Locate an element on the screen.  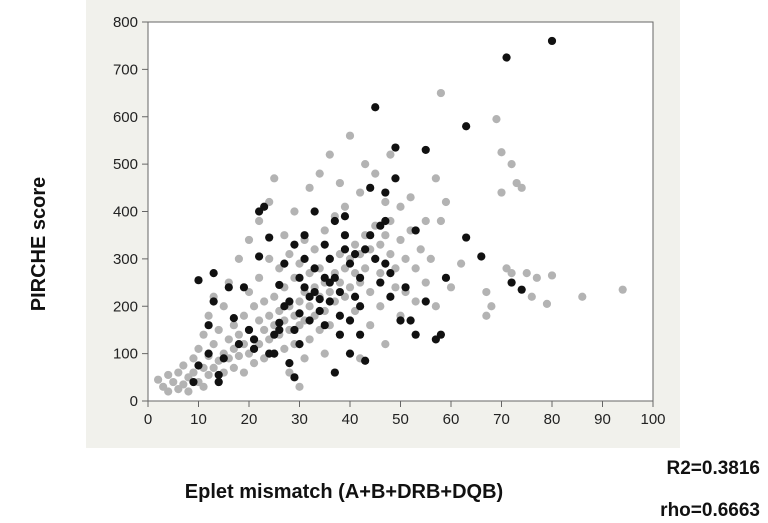
x-tick-label: 70 is located at coordinates (501, 419).